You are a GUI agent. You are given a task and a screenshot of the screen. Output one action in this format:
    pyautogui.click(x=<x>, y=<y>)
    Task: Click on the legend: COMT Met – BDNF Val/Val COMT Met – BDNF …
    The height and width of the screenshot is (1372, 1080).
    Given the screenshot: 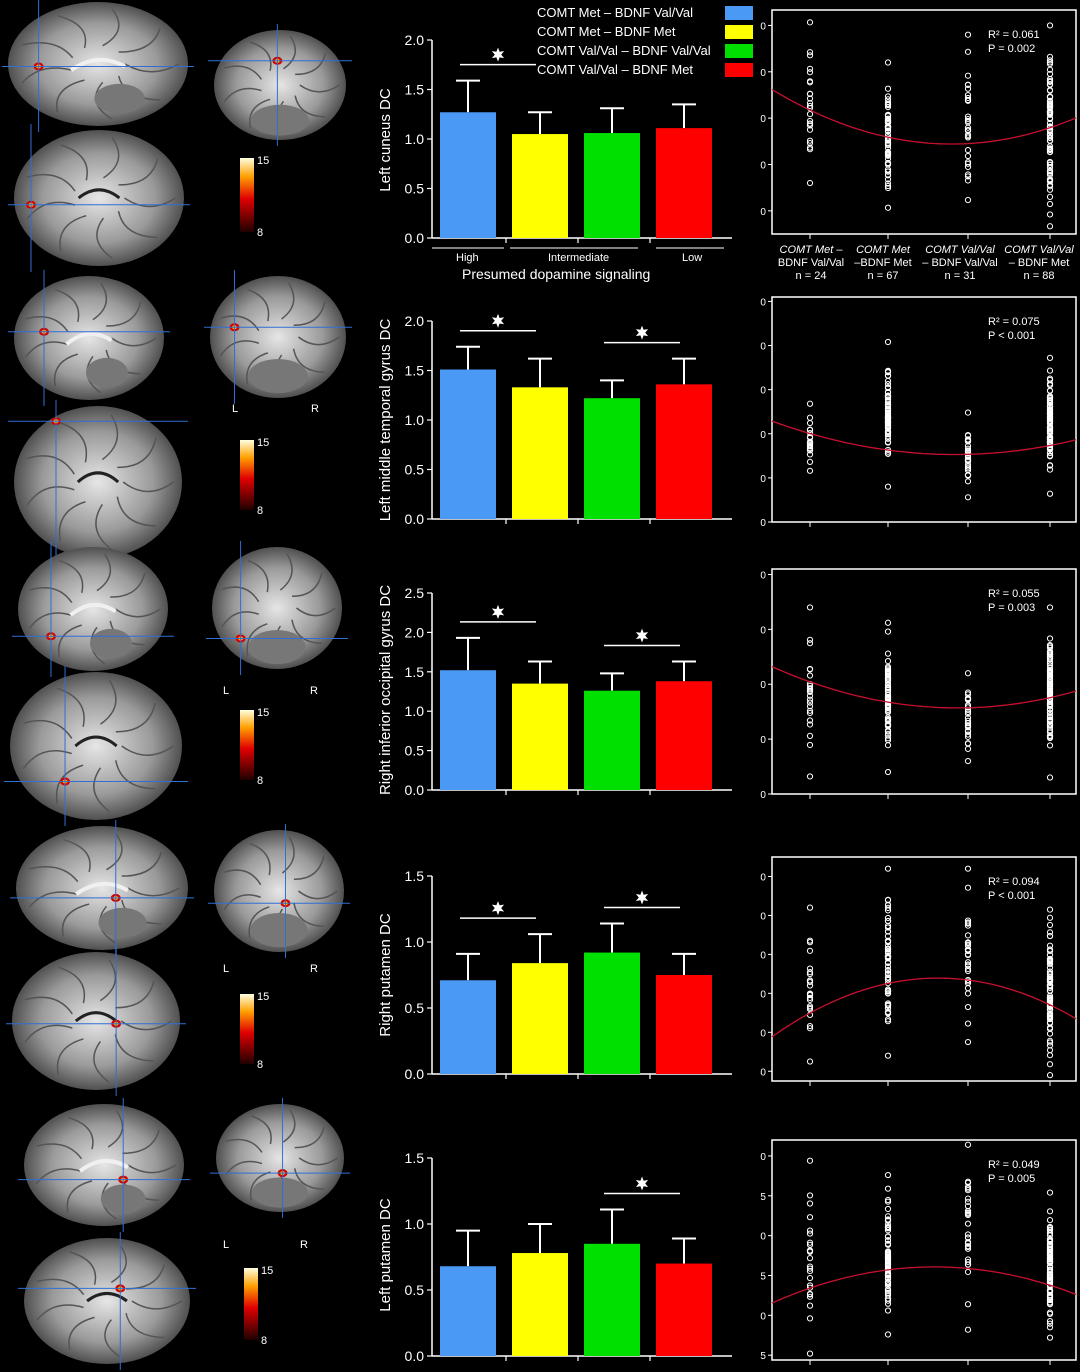 What is the action you would take?
    pyautogui.click(x=643, y=42)
    